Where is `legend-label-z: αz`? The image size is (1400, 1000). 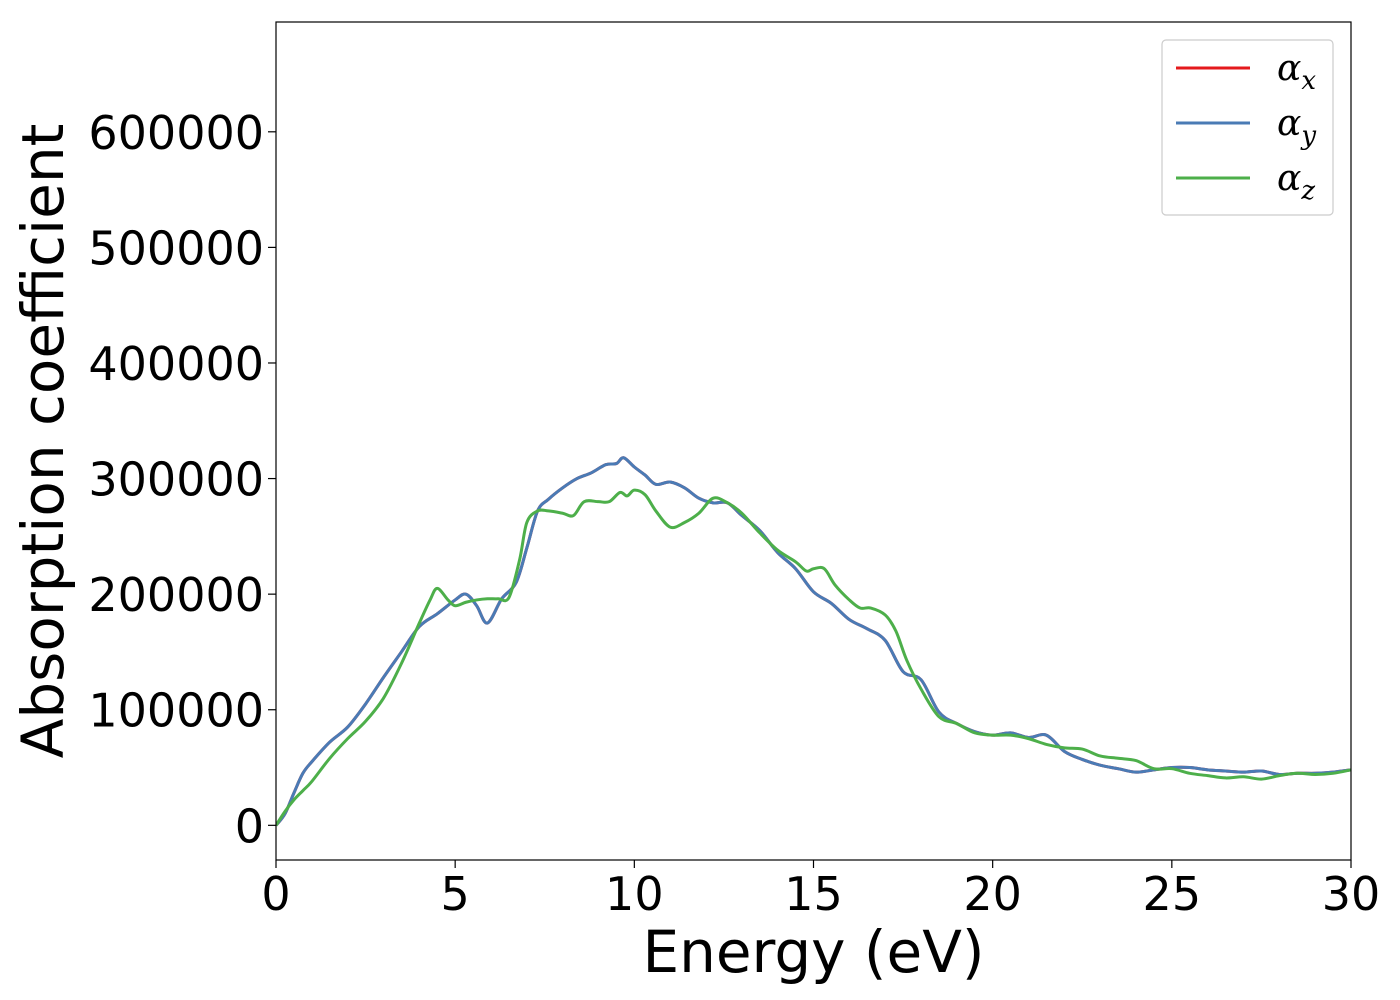
legend-label-z: αz is located at coordinates (1296, 182).